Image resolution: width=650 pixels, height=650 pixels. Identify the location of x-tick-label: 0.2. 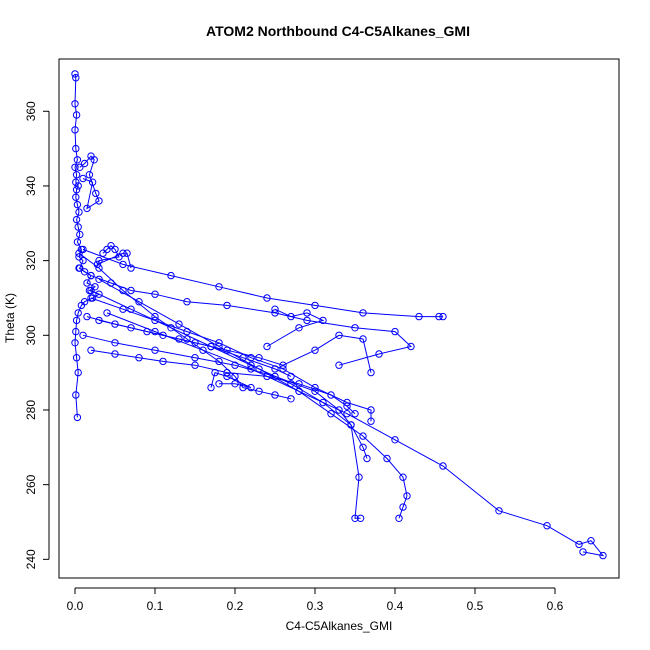
(235, 606).